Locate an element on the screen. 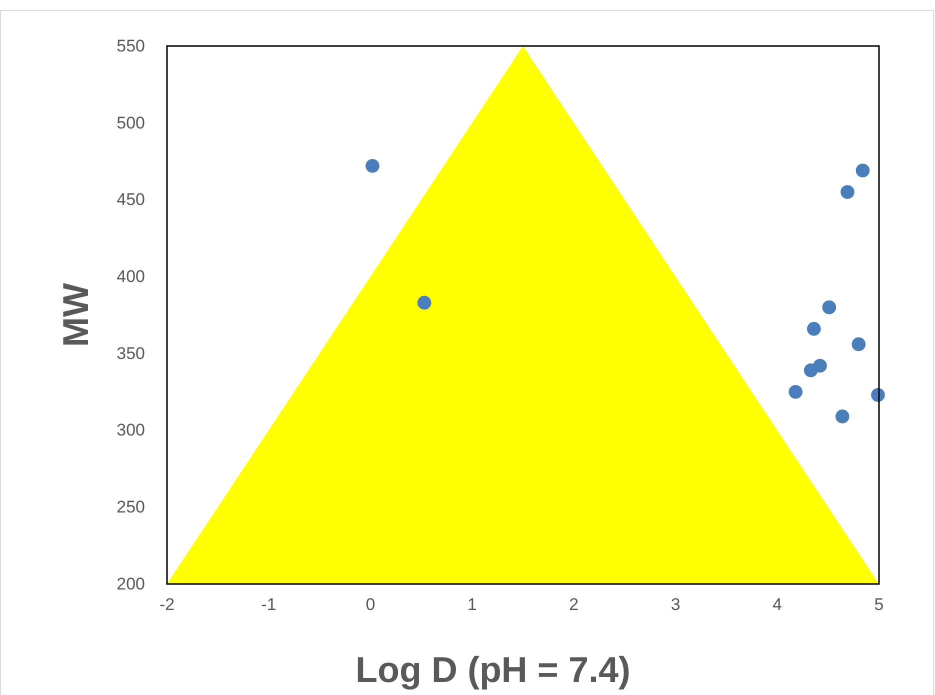  y-tick-label: 450 is located at coordinates (130, 200).